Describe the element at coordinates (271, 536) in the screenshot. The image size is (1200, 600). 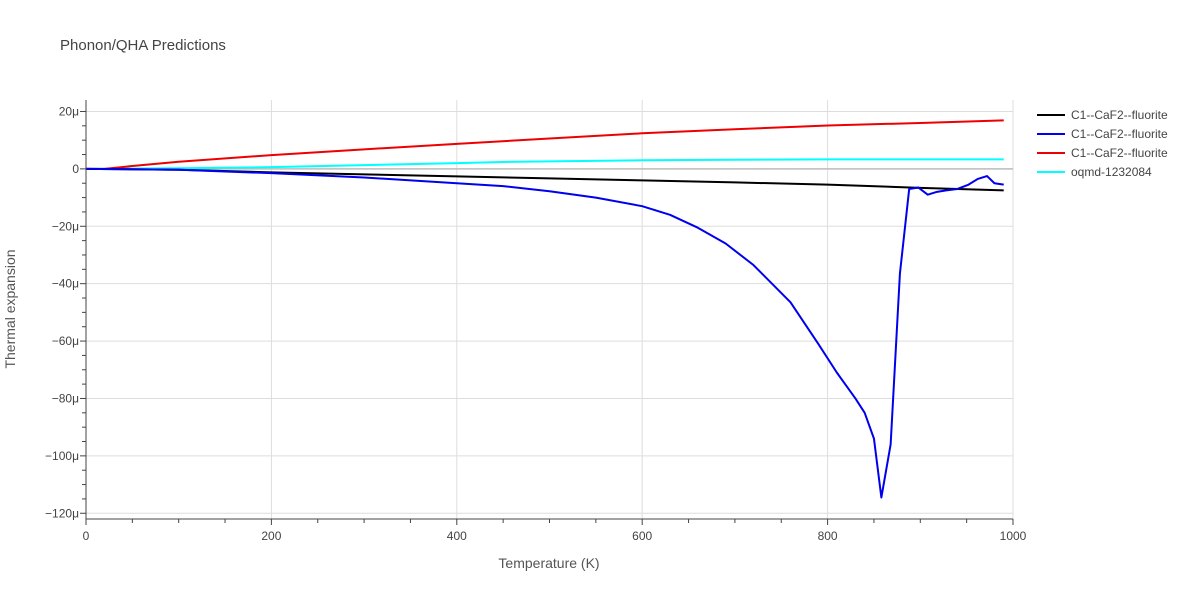
I see `x-tick-label: 200` at that location.